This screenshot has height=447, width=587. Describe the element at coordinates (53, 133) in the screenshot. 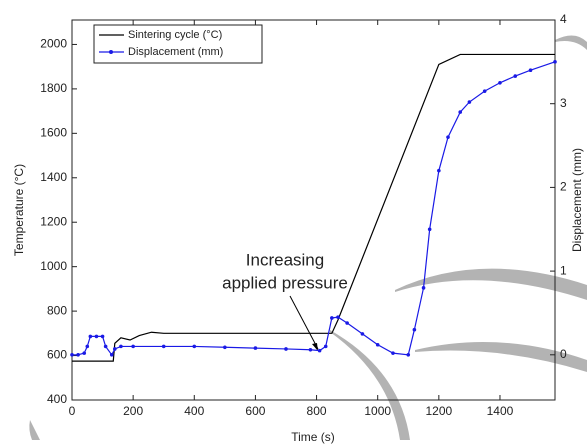

I see `y-tick-label: 1600` at that location.